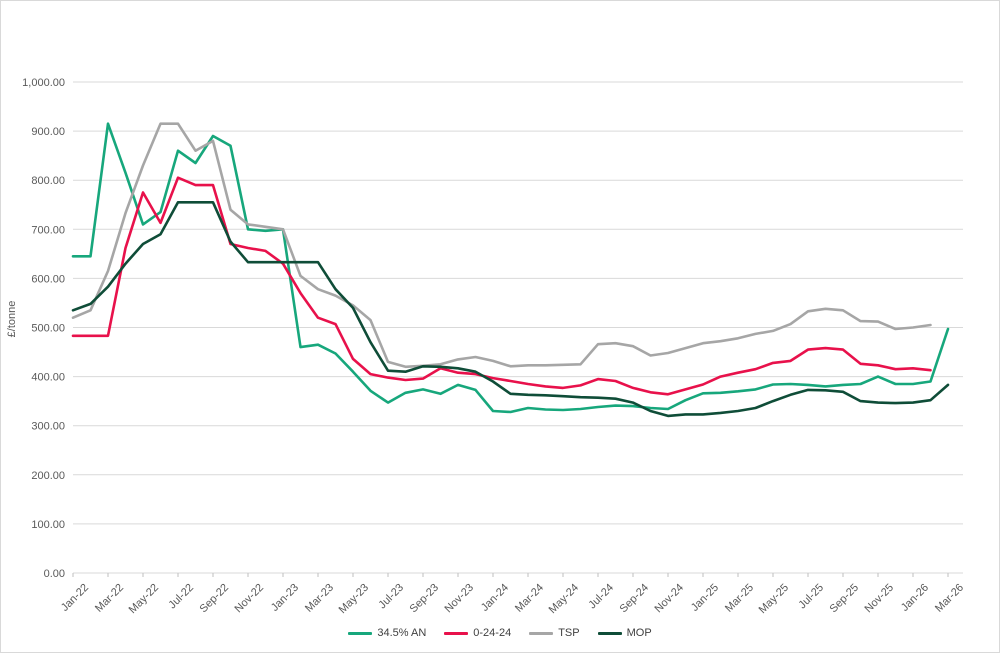  What do you see at coordinates (48, 329) in the screenshot?
I see `y-tick-label: 500.00` at bounding box center [48, 329].